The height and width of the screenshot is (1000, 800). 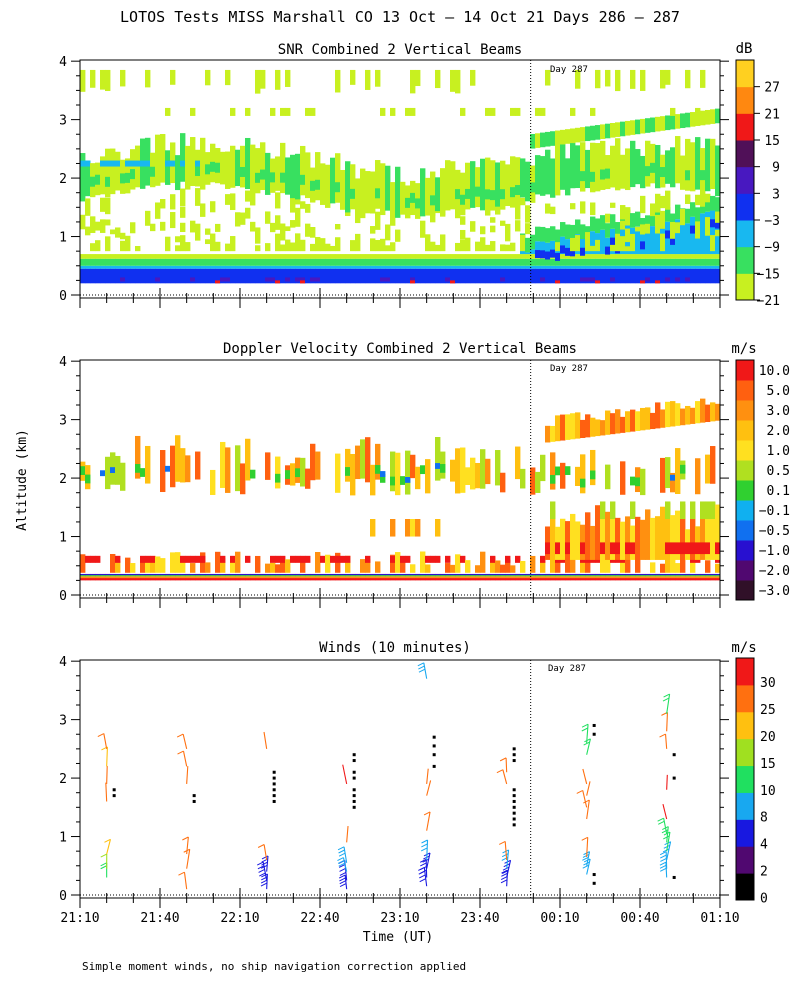 I want to click on y-tick-label: 0, so click(x=63, y=896).